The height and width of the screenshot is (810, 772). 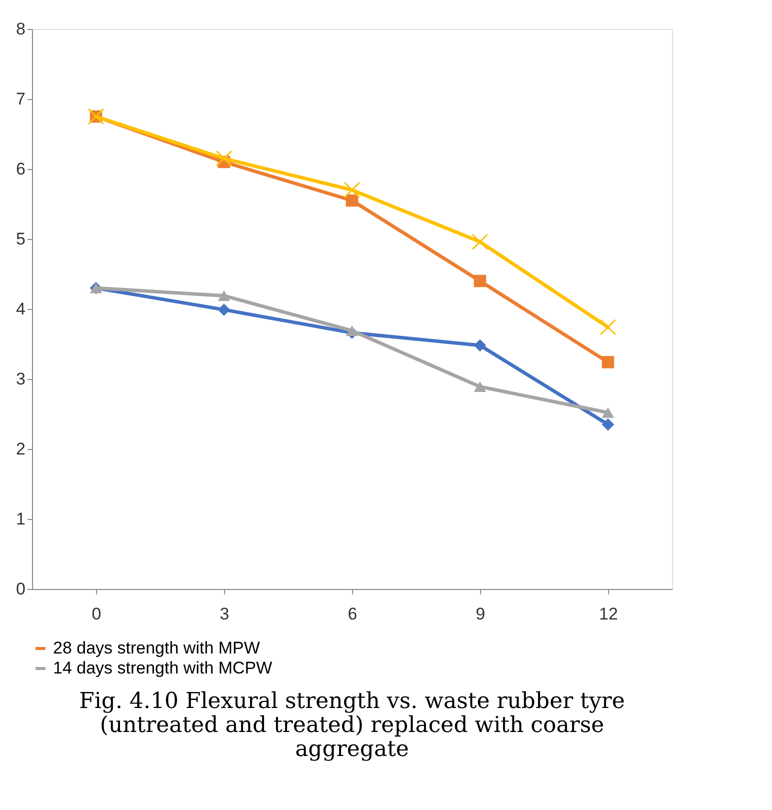 I want to click on x-tick-label: 12, so click(x=608, y=614).